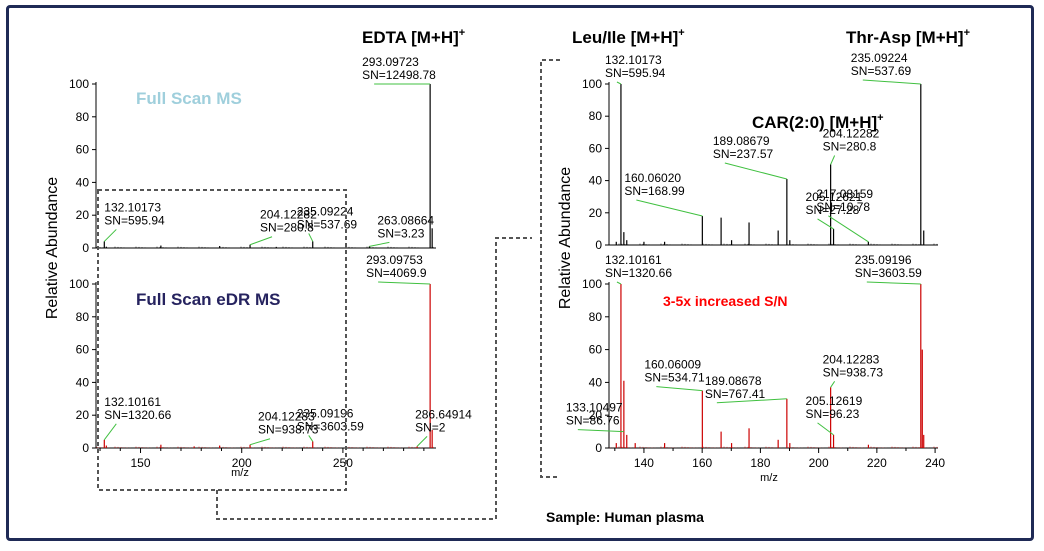 Image resolution: width=1044 pixels, height=551 pixels. I want to click on peak-mz: 205.12619, so click(834, 401).